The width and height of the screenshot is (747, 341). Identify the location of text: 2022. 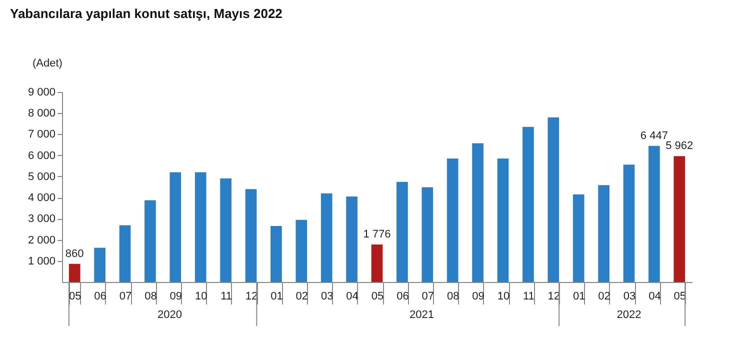
(629, 315).